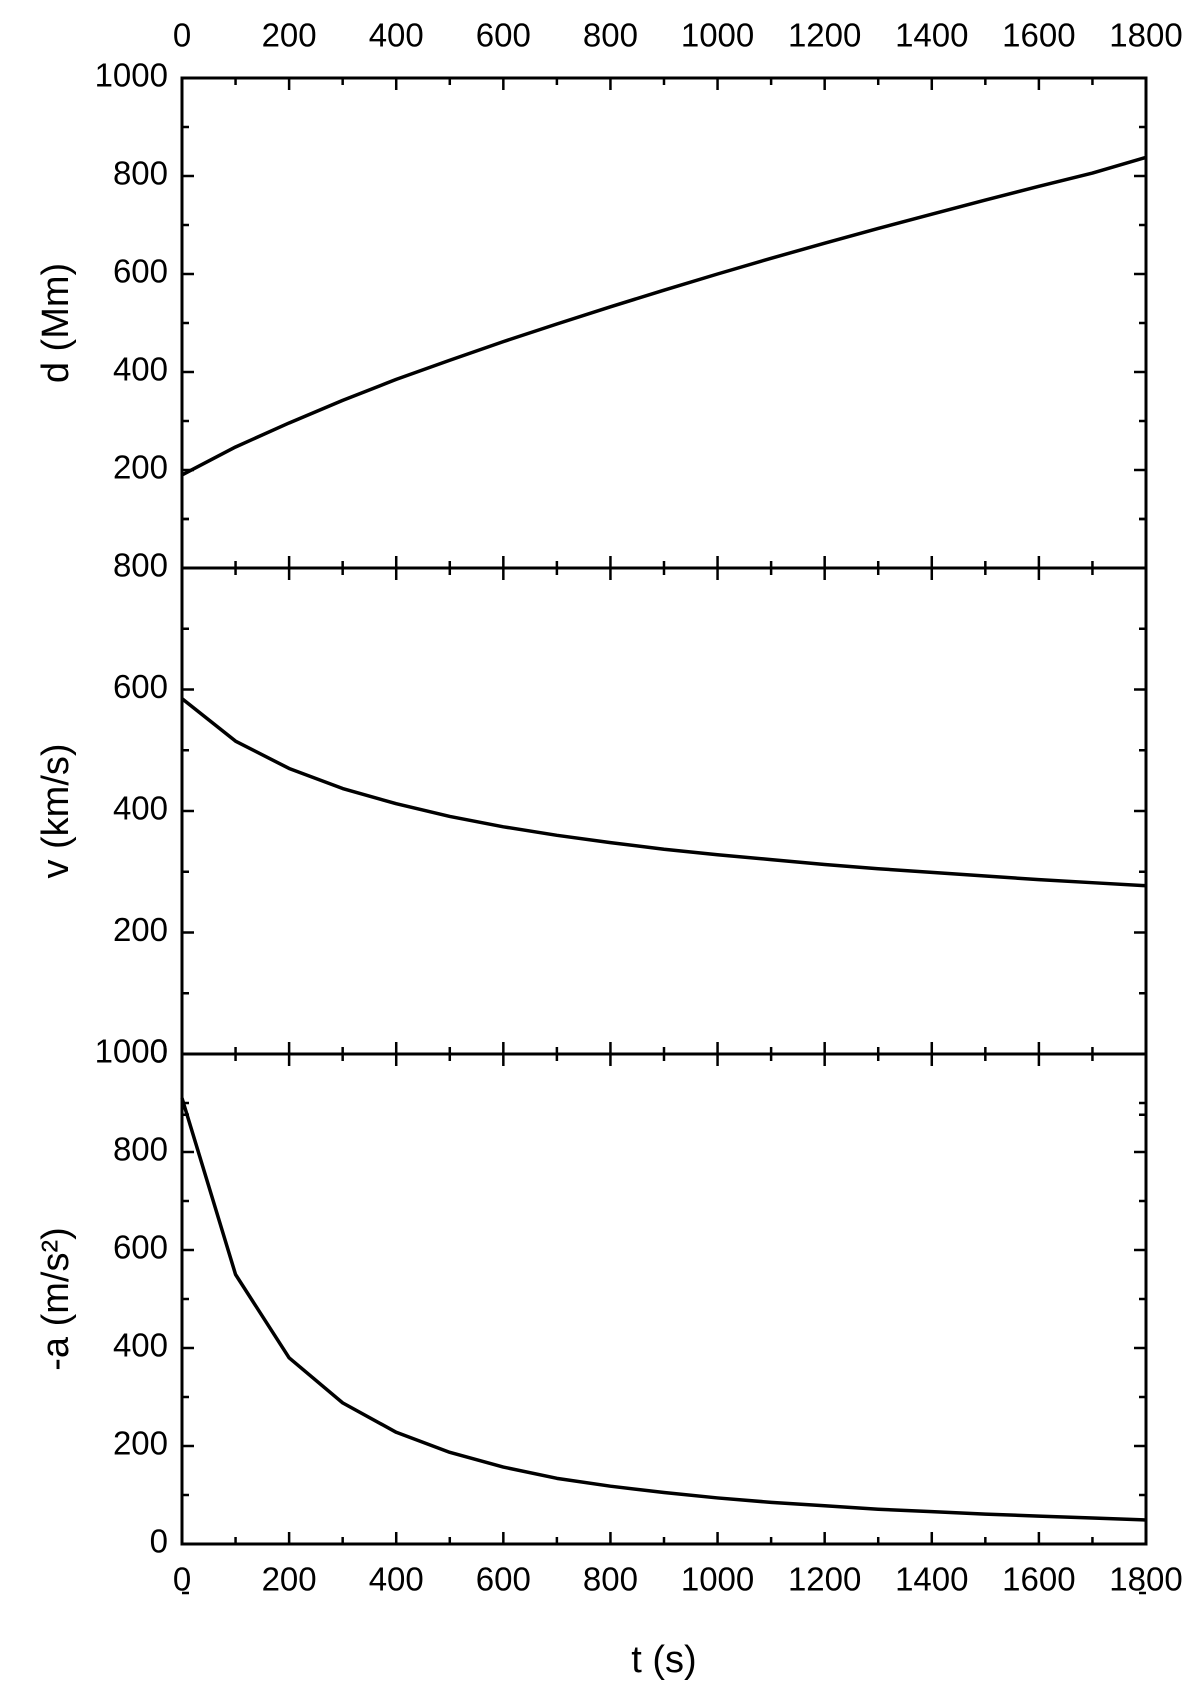 This screenshot has height=1693, width=1200. Describe the element at coordinates (663, 1660) in the screenshot. I see `x-axis-label: t (s)` at that location.